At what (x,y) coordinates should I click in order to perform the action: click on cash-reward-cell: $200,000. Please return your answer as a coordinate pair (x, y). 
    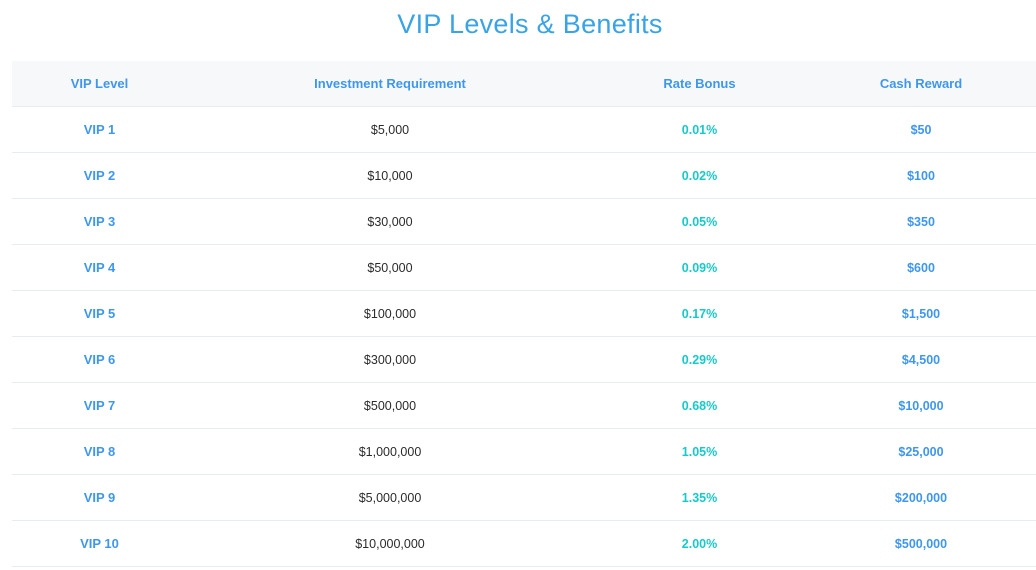
    Looking at the image, I should click on (921, 497).